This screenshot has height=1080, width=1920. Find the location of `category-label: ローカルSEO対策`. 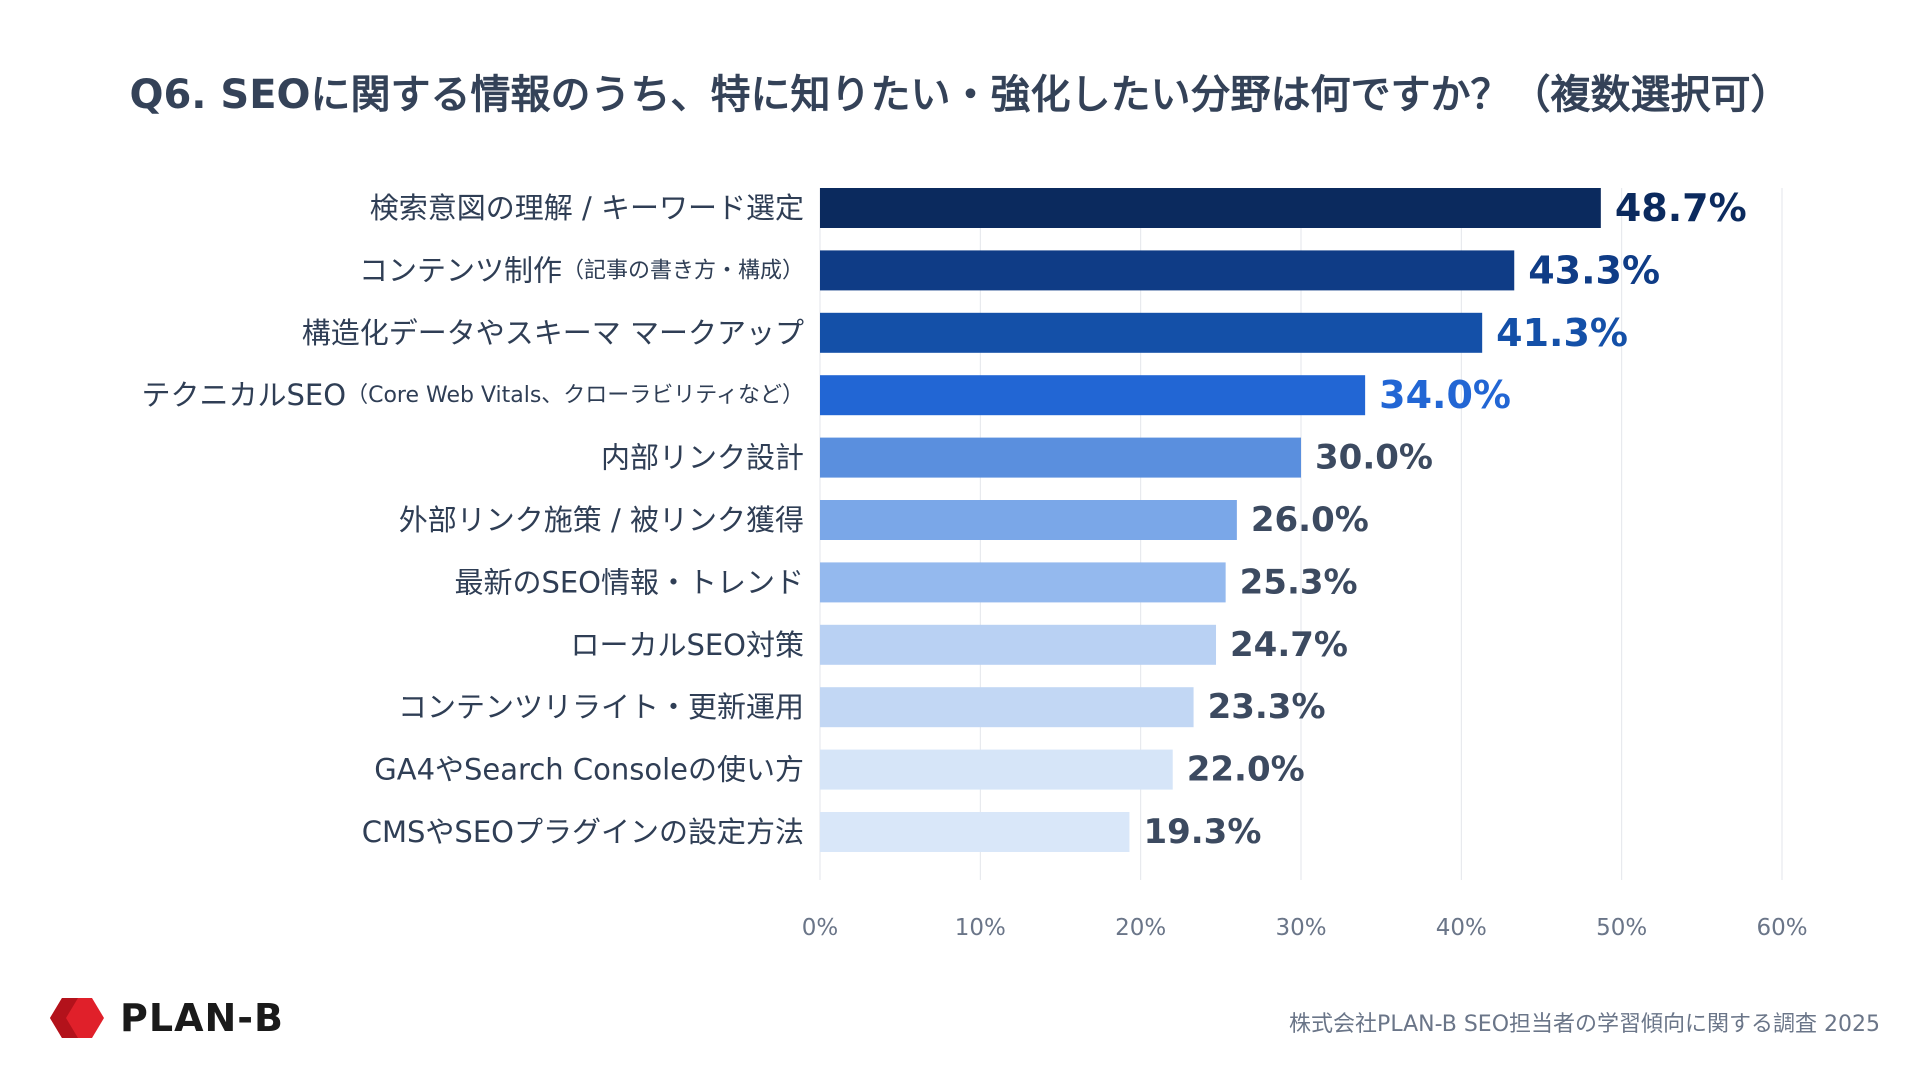

category-label: ローカルSEO対策 is located at coordinates (687, 645).